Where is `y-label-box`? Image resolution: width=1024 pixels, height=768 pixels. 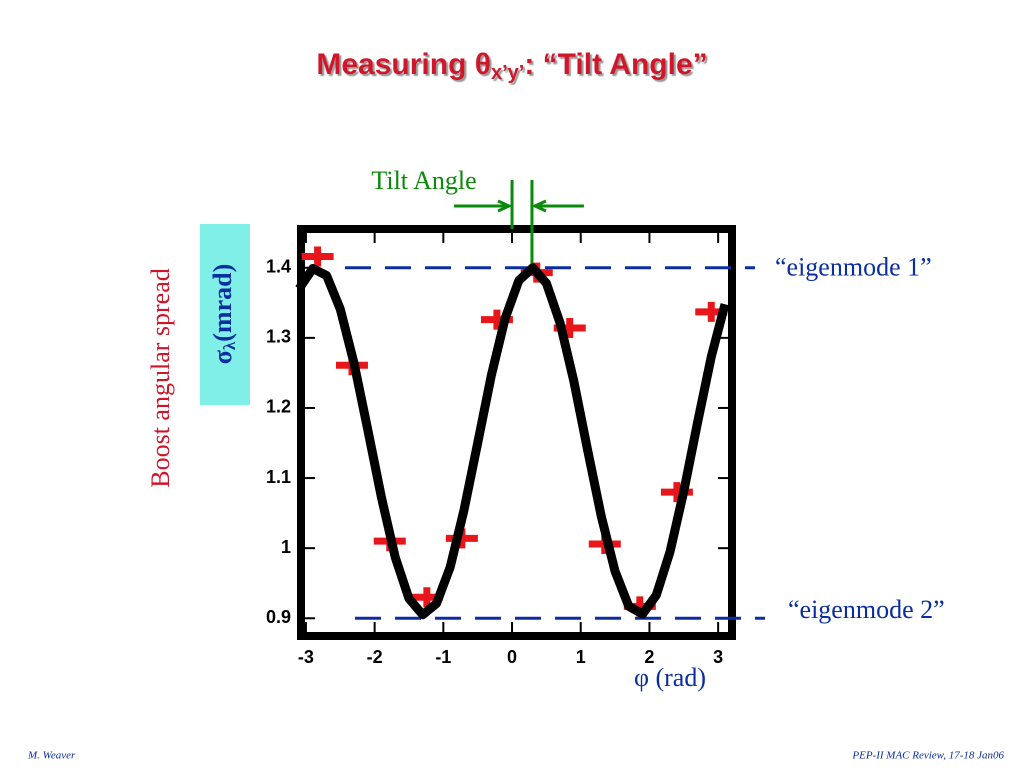 y-label-box is located at coordinates (225, 314).